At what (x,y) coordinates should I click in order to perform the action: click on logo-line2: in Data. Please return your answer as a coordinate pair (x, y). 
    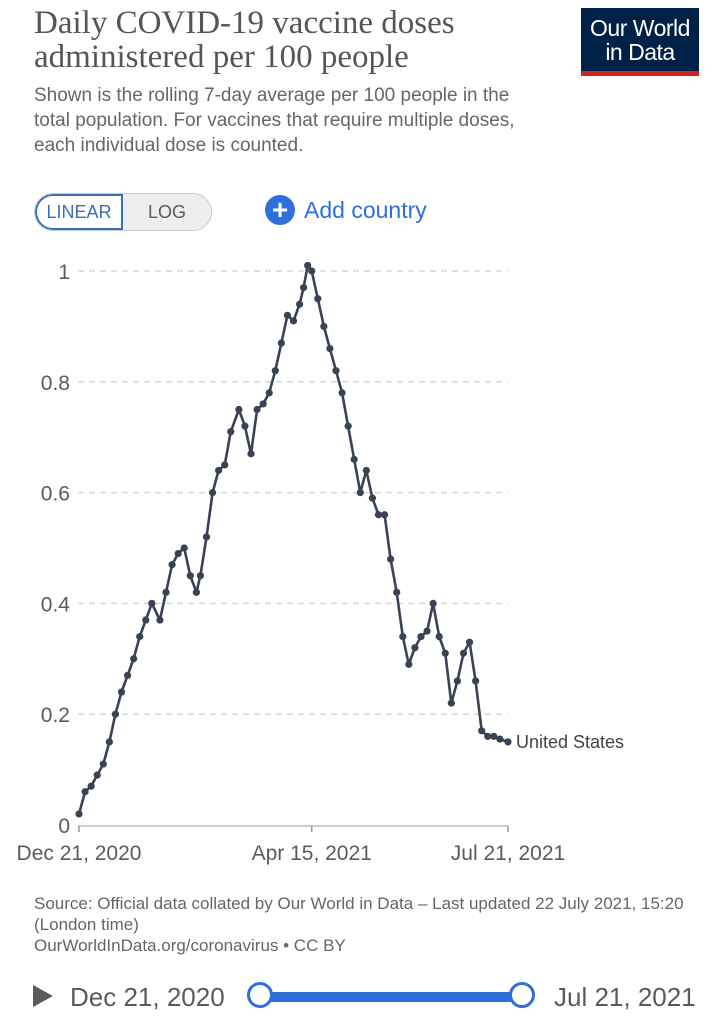
    Looking at the image, I should click on (640, 52).